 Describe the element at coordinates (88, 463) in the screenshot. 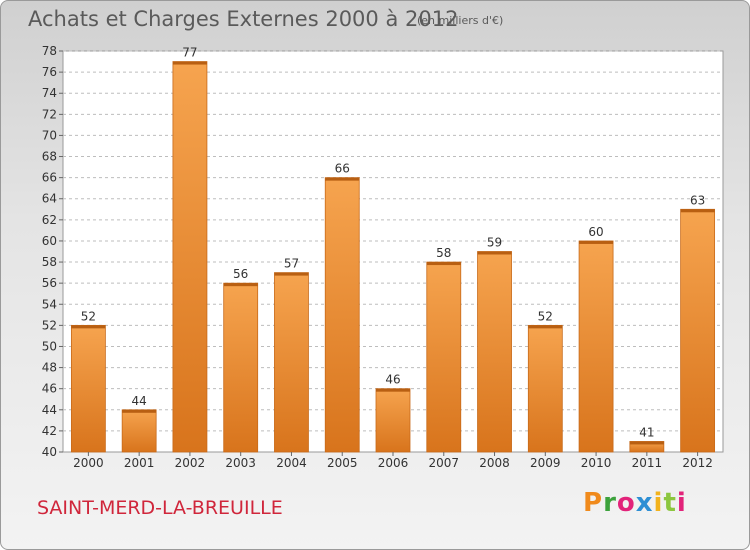

I see `x-tick-label: 2000` at that location.